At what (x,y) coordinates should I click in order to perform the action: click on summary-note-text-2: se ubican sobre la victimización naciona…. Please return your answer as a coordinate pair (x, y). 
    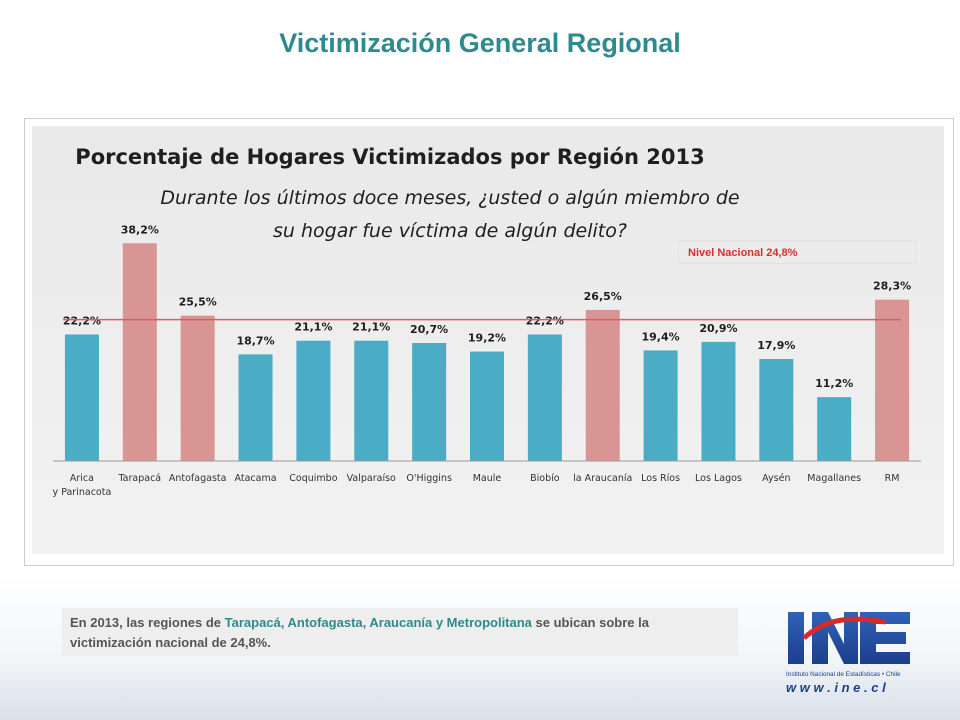
    Looking at the image, I should click on (359, 632).